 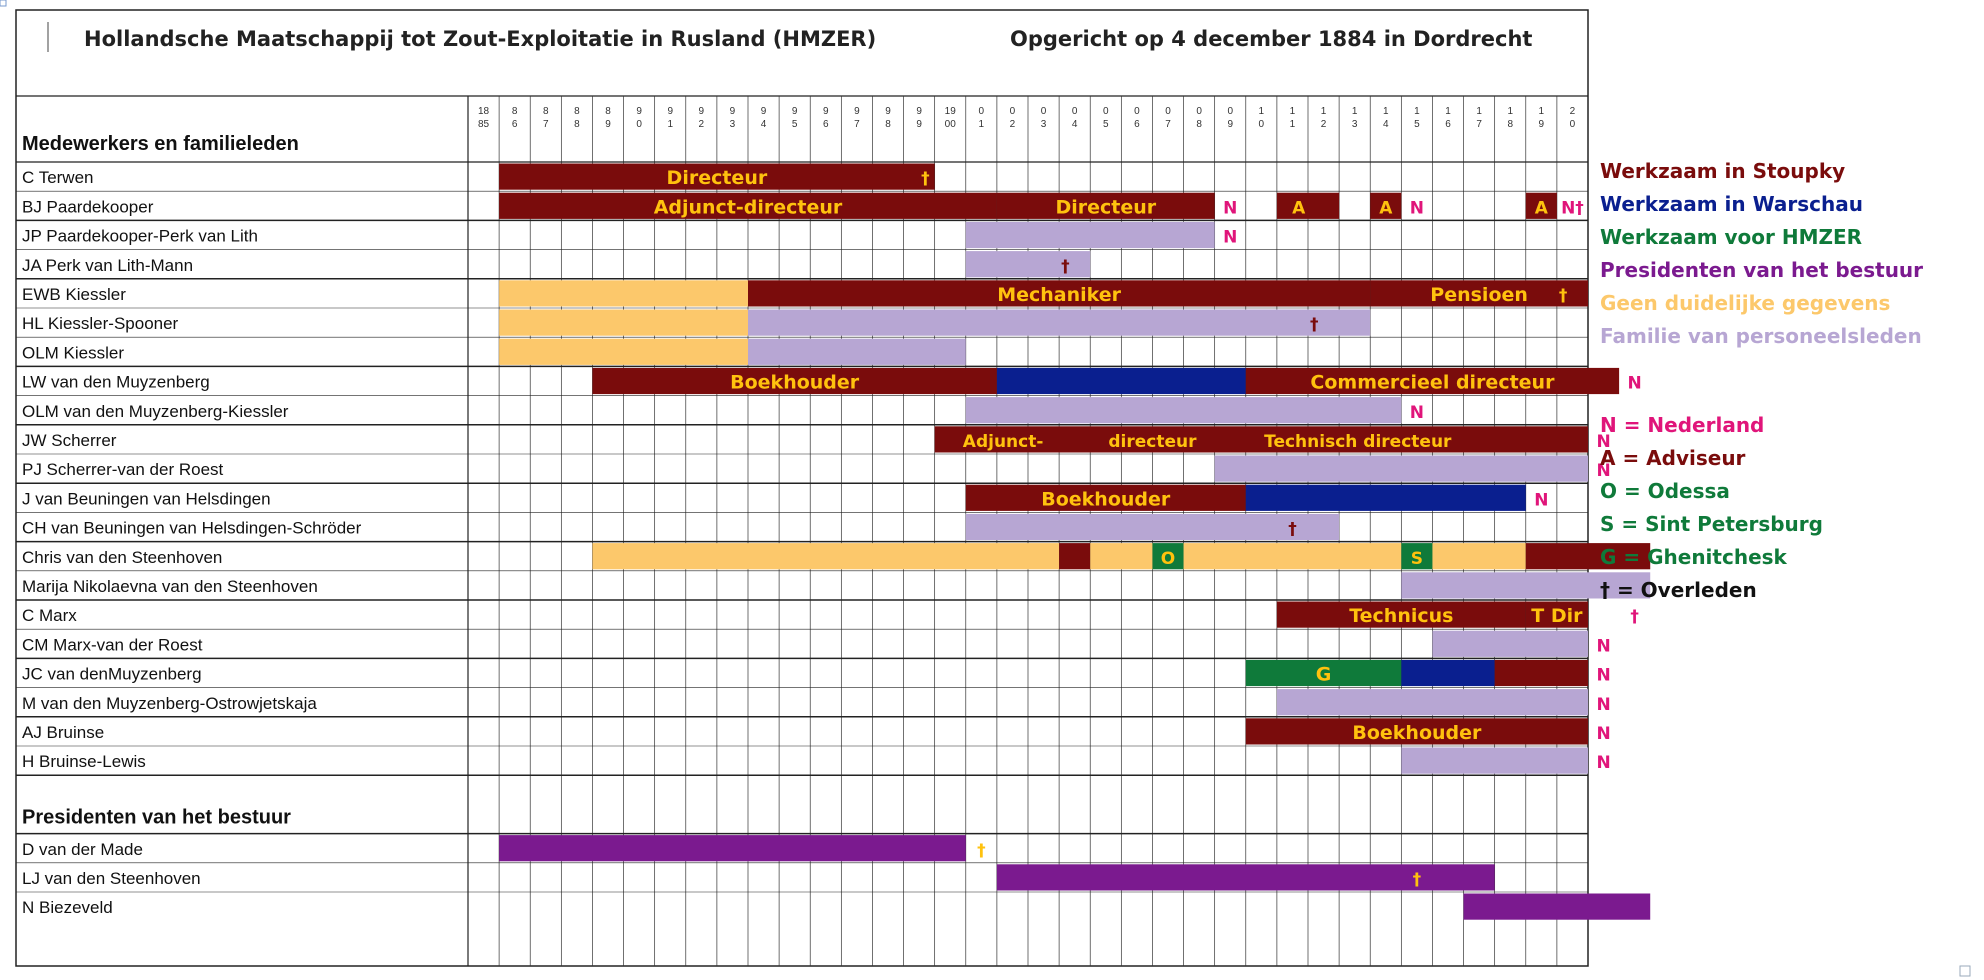 I want to click on bar-label: Commercieel directeur, so click(x=1432, y=383).